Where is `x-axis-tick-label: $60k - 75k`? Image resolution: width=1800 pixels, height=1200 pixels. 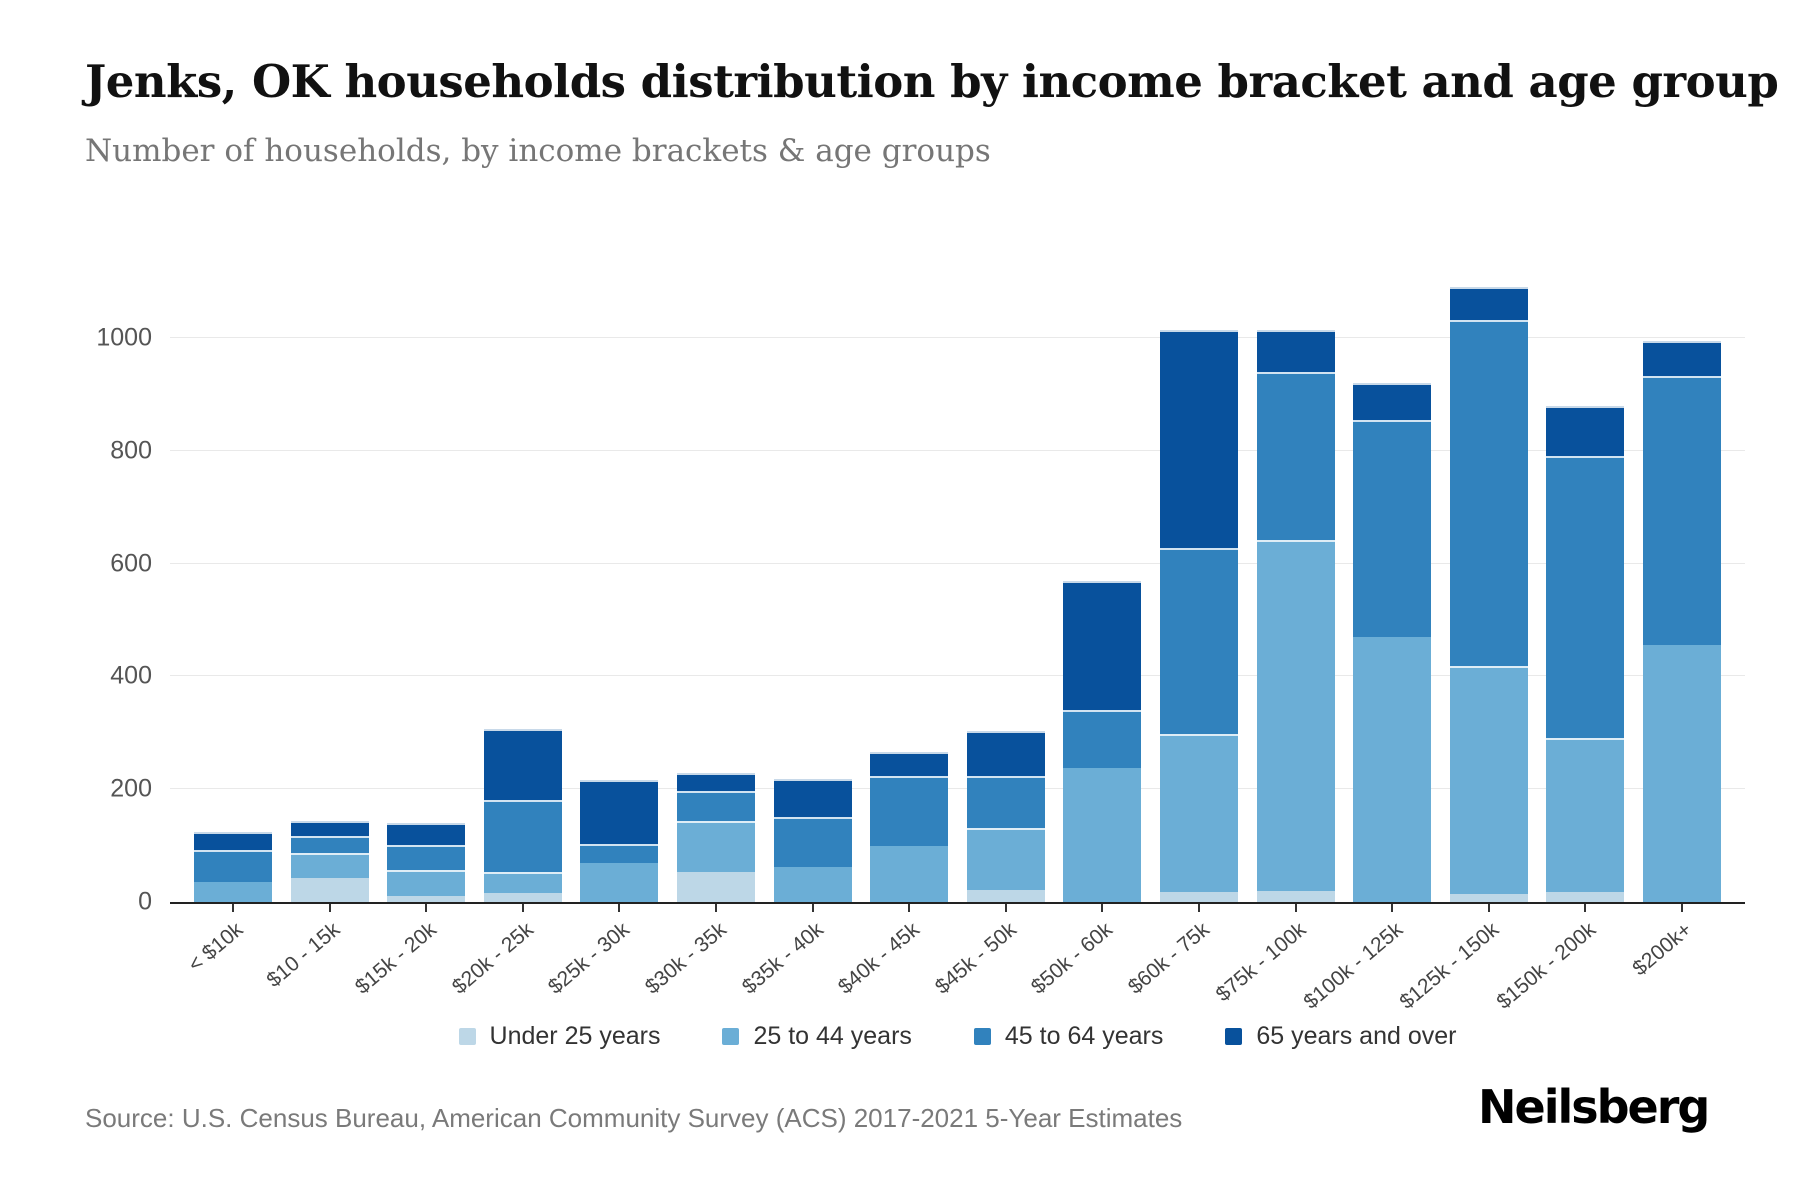 x-axis-tick-label: $60k - 75k is located at coordinates (1168, 958).